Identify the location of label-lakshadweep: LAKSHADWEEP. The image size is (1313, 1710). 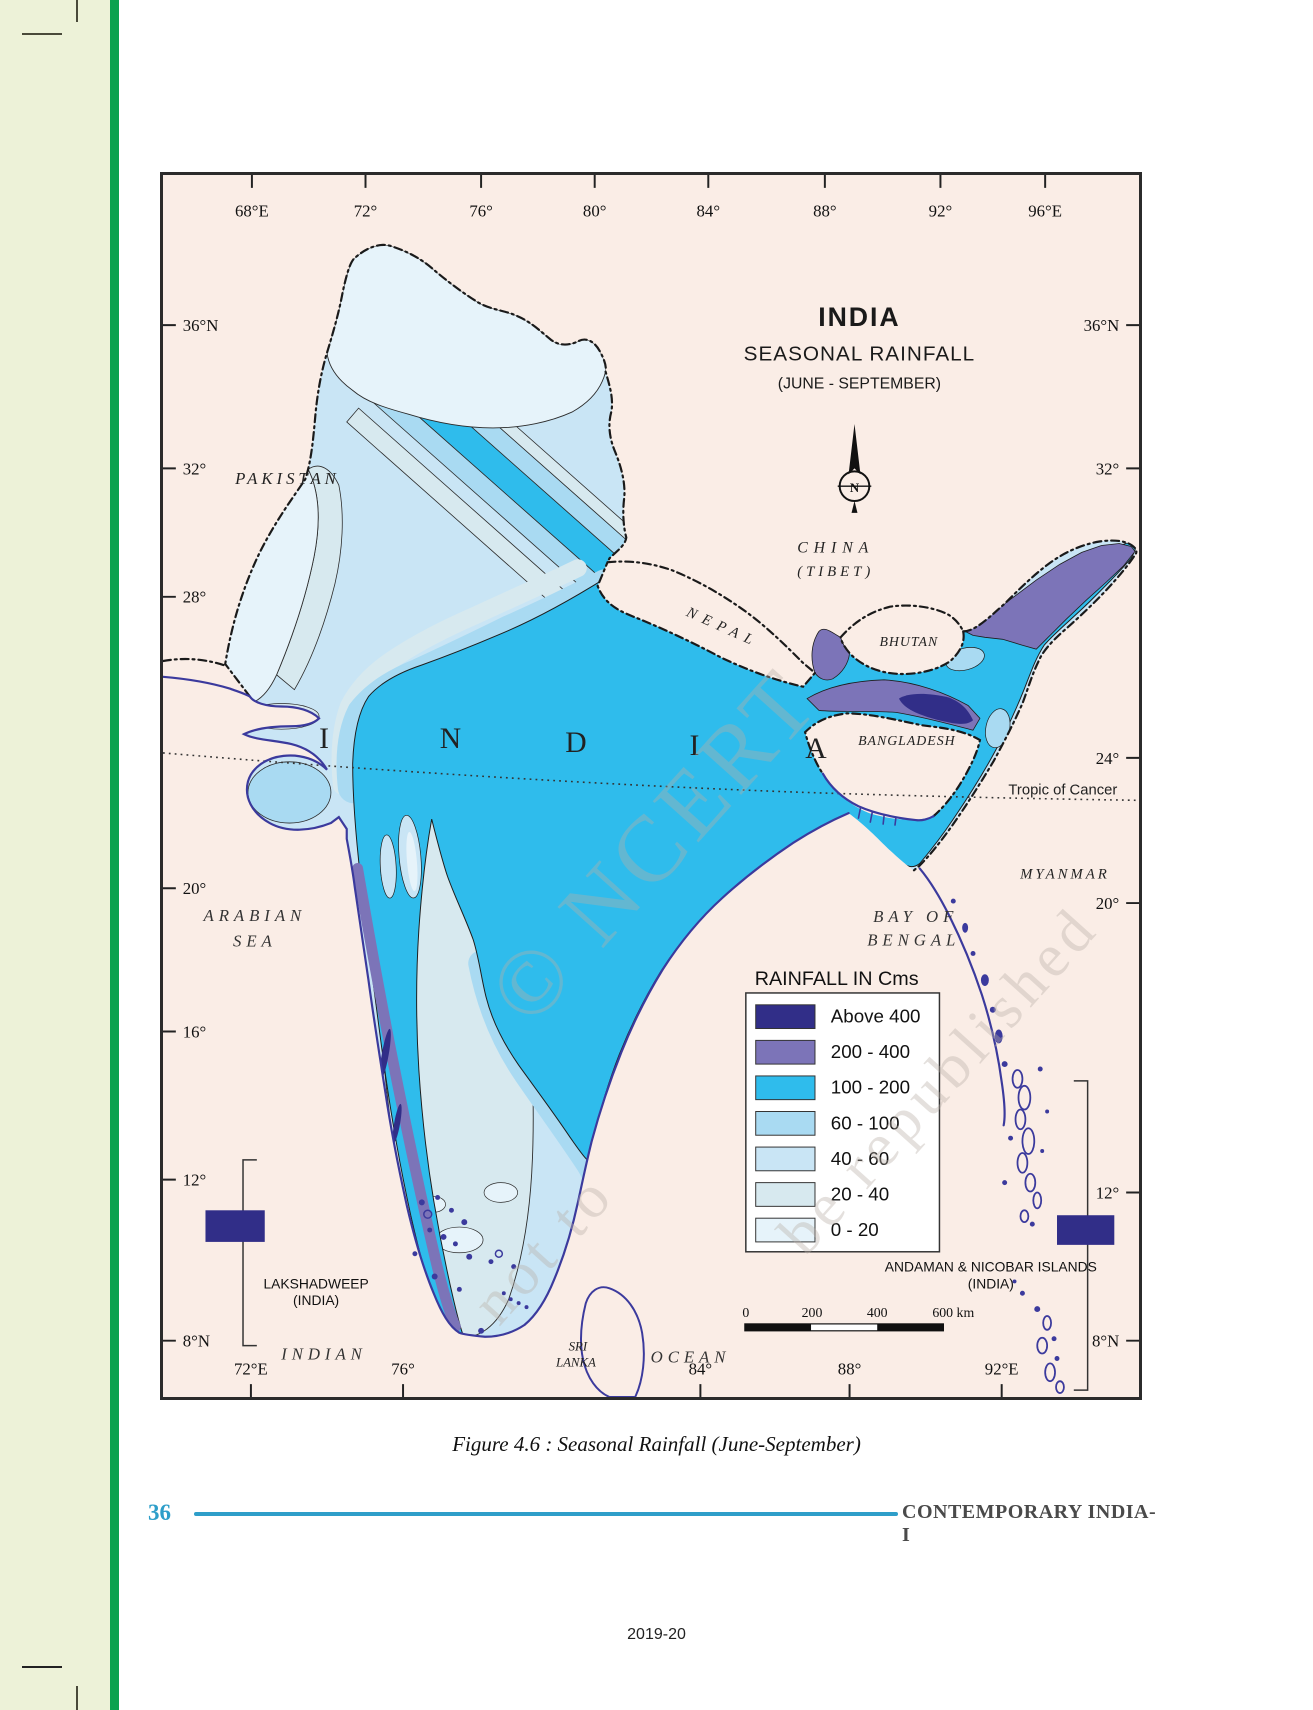
(315, 1283).